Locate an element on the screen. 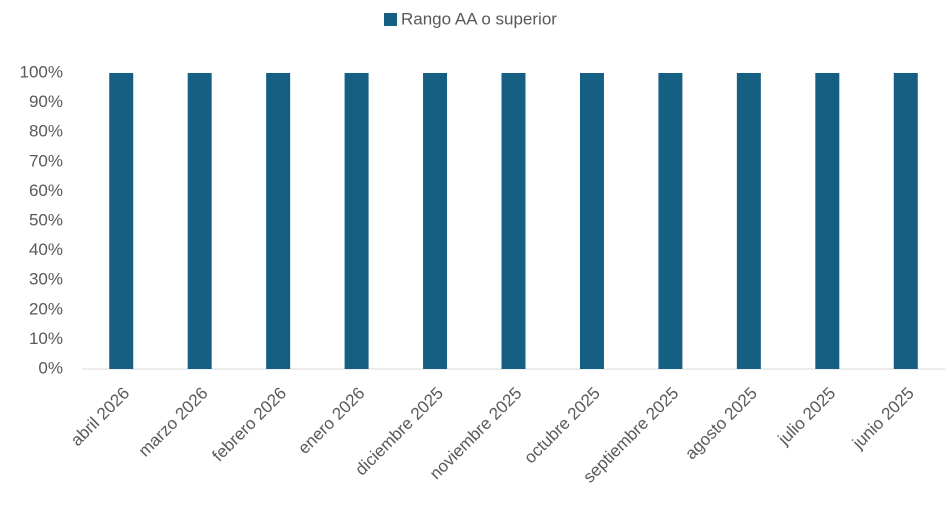 Image resolution: width=949 pixels, height=511 pixels. y-tick-label: 50% is located at coordinates (46, 219).